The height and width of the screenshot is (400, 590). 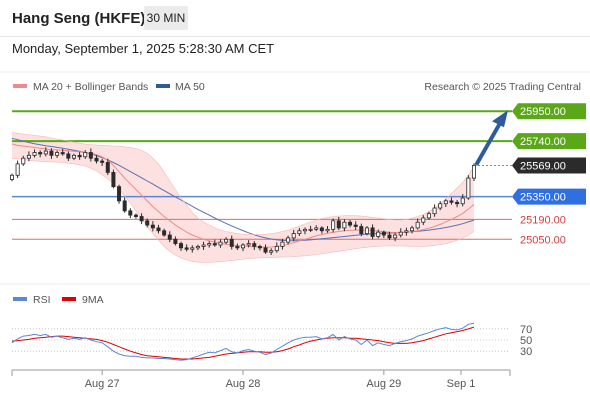 What do you see at coordinates (500, 119) in the screenshot?
I see `arrow-head` at bounding box center [500, 119].